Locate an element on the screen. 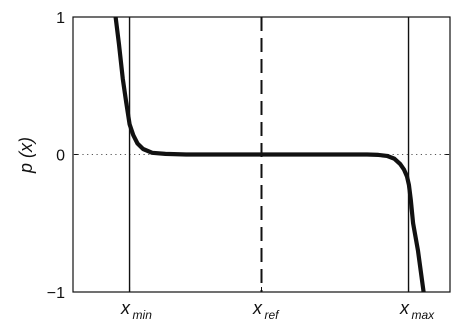 This screenshot has height=322, width=461. y-tick-label: 1 is located at coordinates (60, 18).